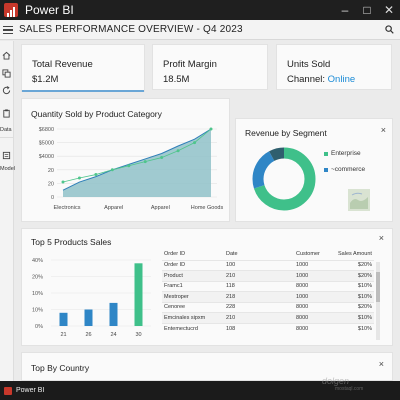 The width and height of the screenshot is (400, 400). What do you see at coordinates (6, 90) in the screenshot?
I see `refresh-icon` at bounding box center [6, 90].